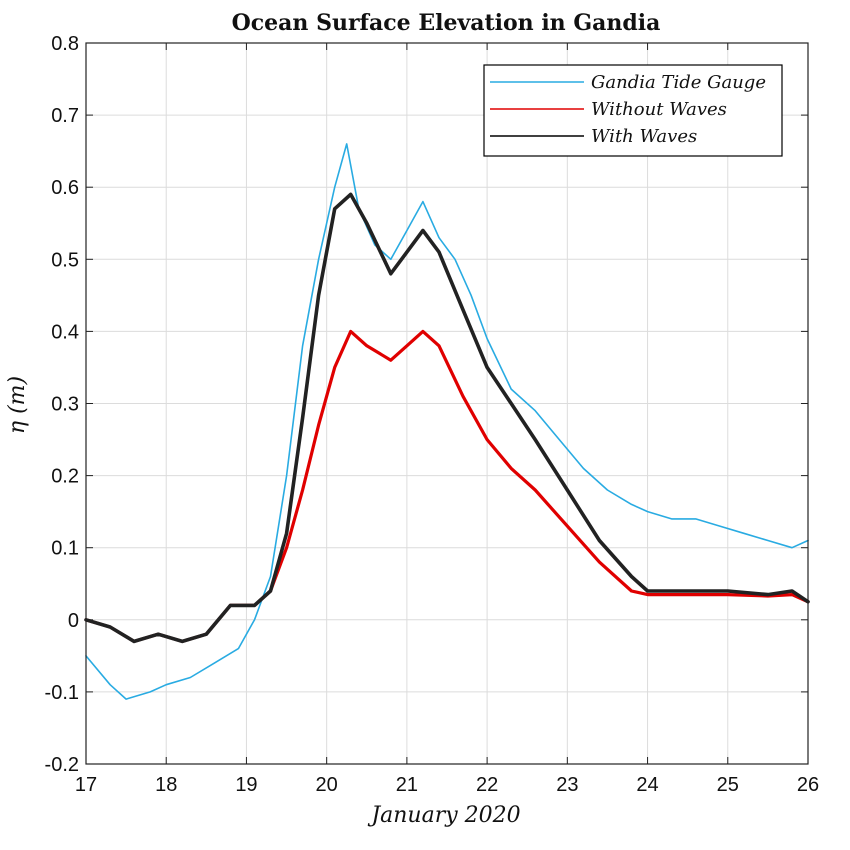 This screenshot has width=850, height=850. Describe the element at coordinates (65, 116) in the screenshot. I see `y-tick-label: 0.7` at that location.